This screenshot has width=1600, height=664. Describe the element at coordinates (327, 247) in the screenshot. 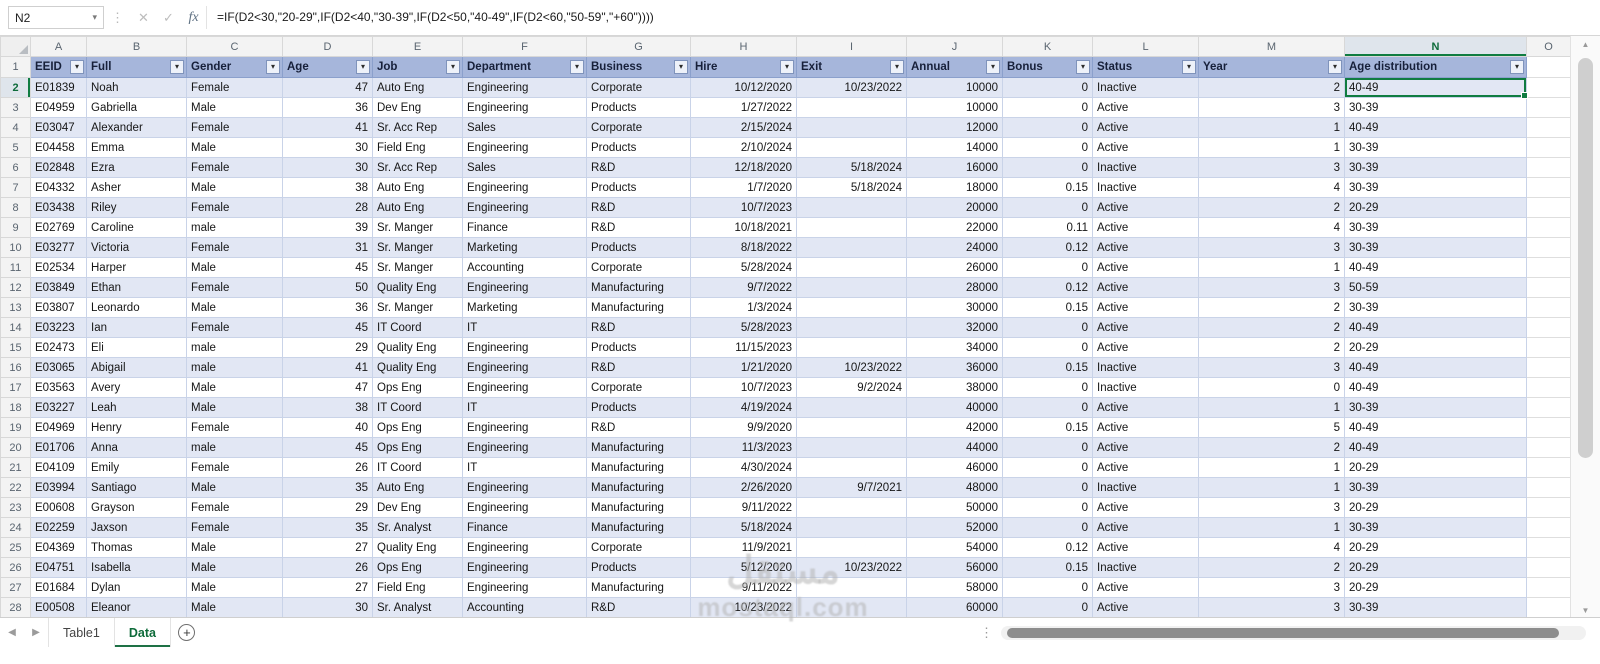

I see `cell: 31` at that location.